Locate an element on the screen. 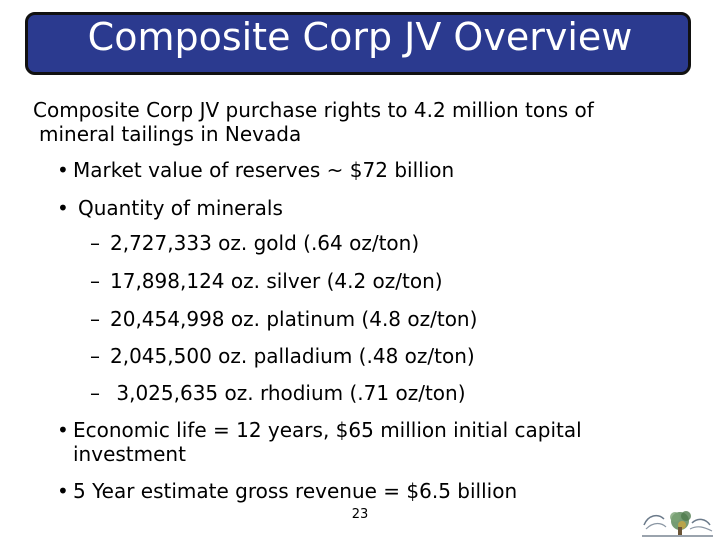  mineral-text: 2,045,500 oz. palladium (.48 oz/ton) is located at coordinates (292, 356).